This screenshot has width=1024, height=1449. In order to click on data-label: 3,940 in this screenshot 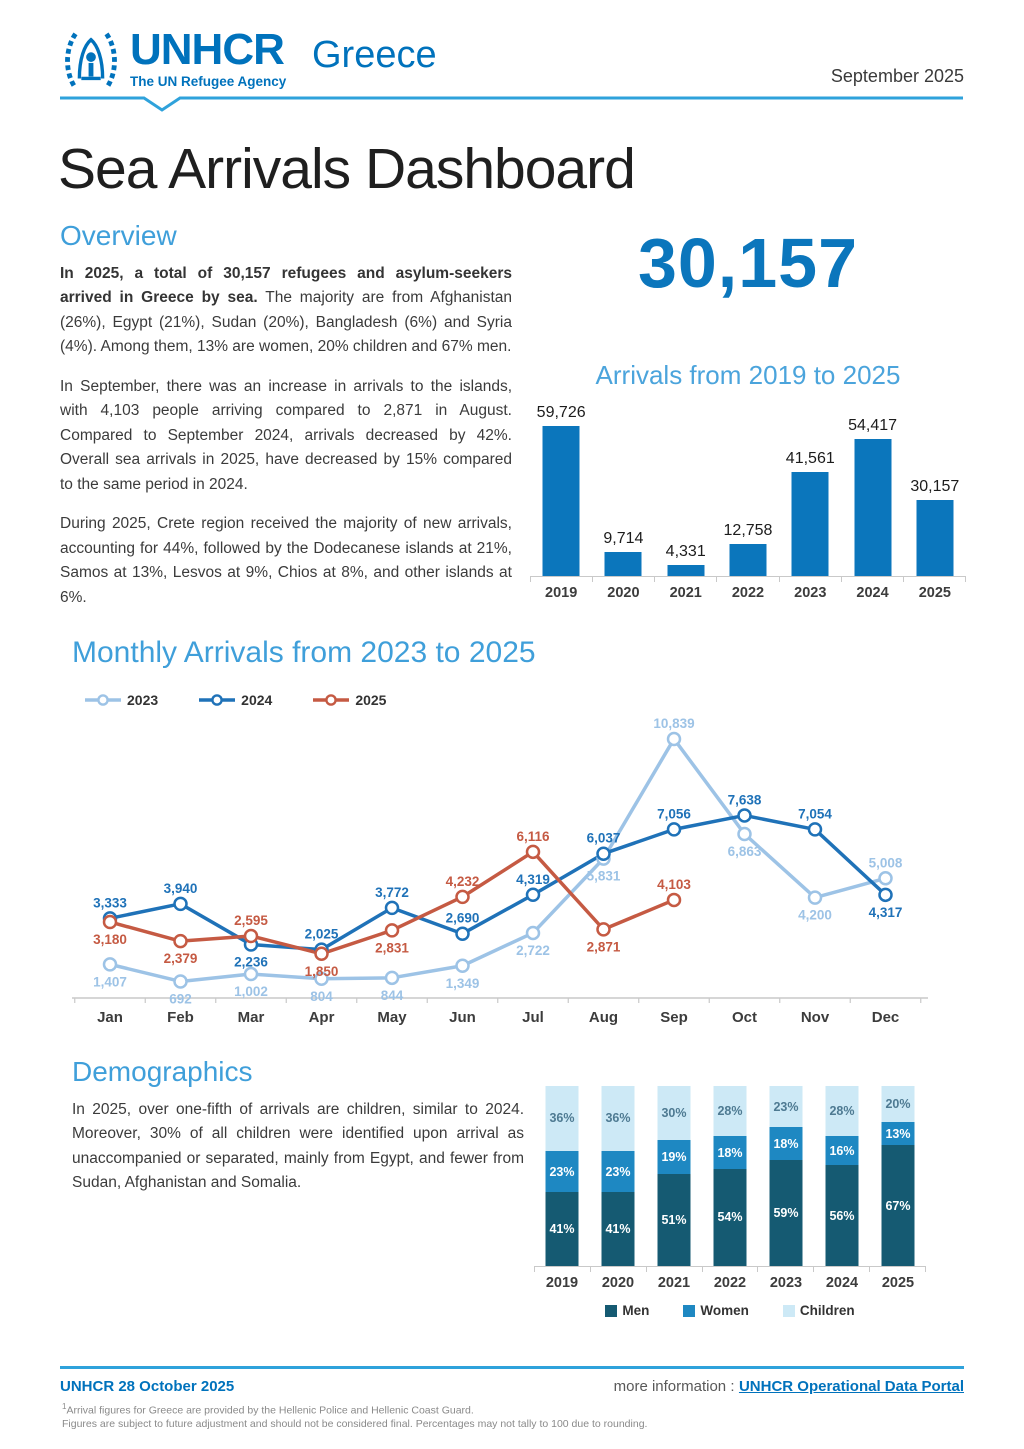, I will do `click(181, 888)`.